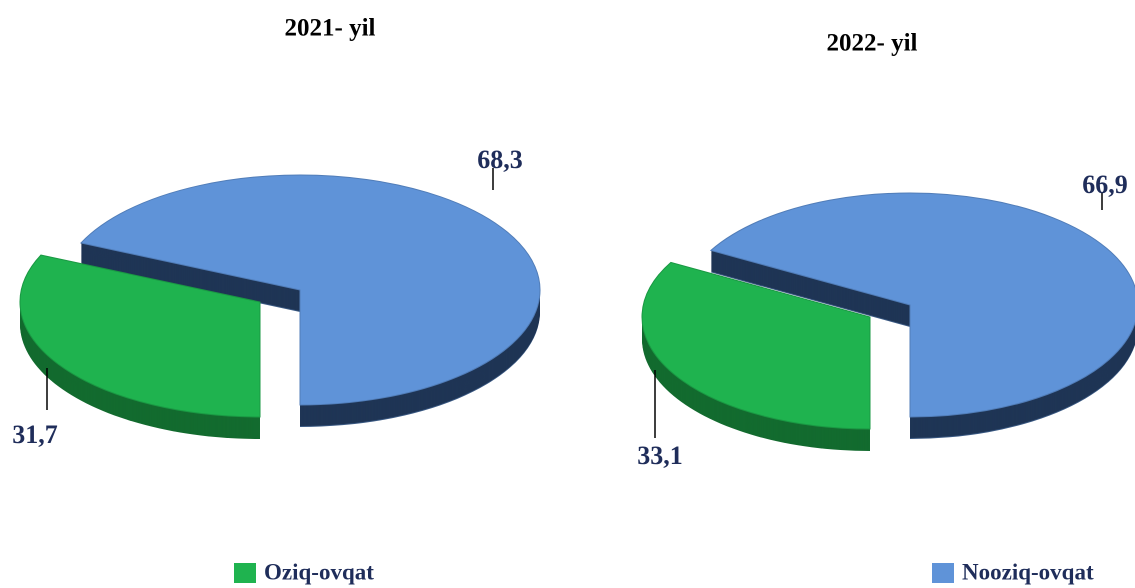 This screenshot has width=1135, height=588. Describe the element at coordinates (35, 434) in the screenshot. I see `data-label: 31,7` at that location.